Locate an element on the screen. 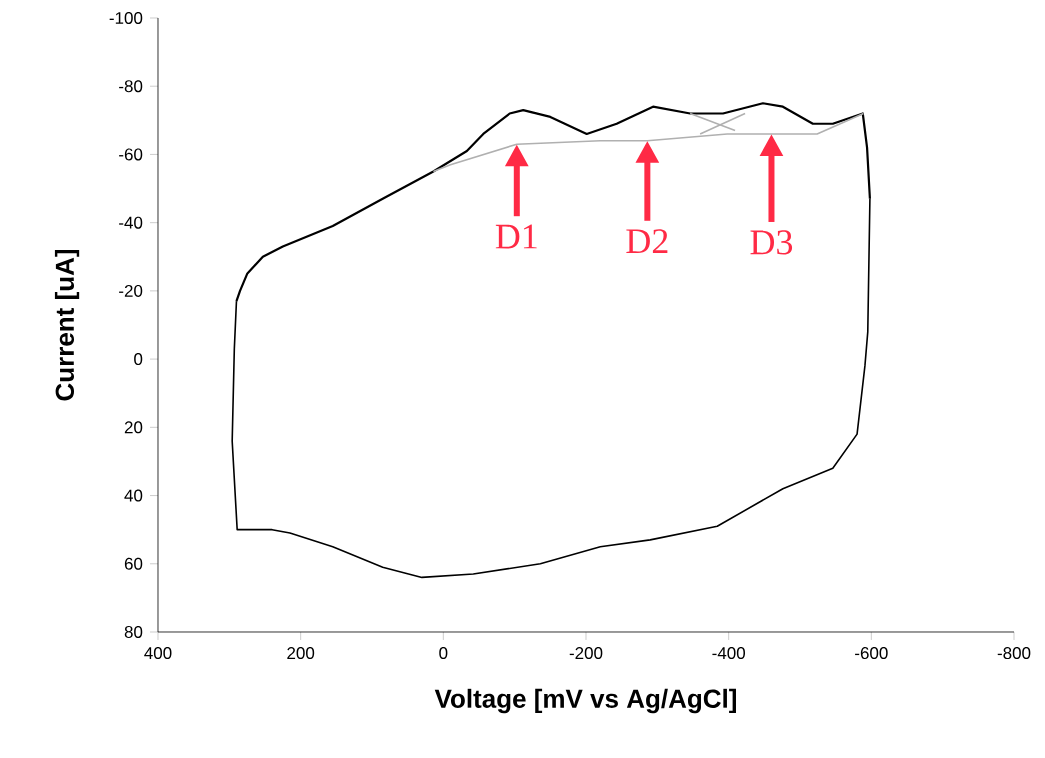  x-tick-label: 400 is located at coordinates (158, 653).